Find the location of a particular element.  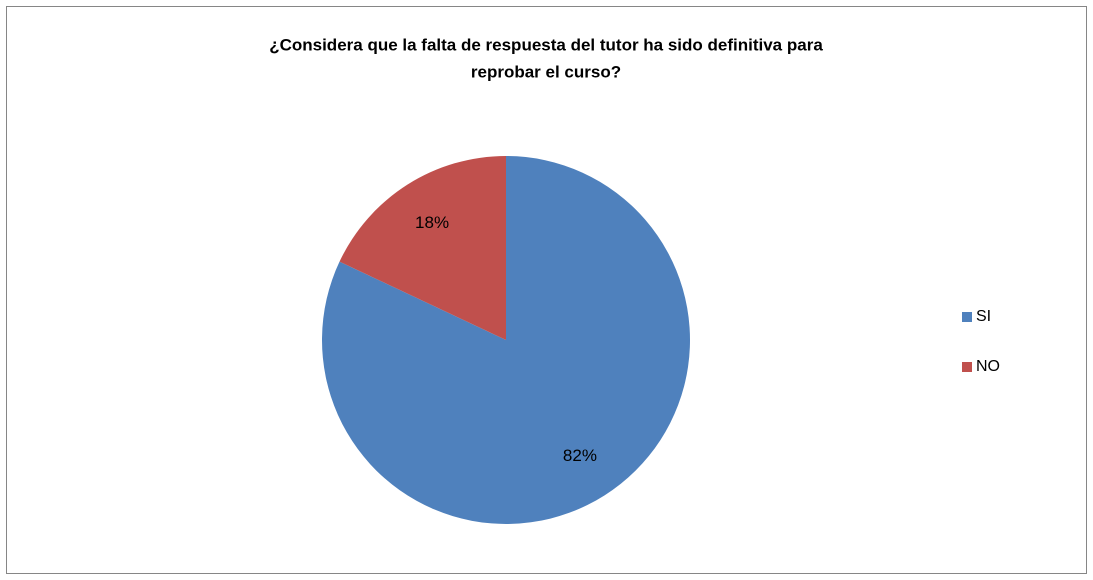

pie-slice is located at coordinates (422, 248).